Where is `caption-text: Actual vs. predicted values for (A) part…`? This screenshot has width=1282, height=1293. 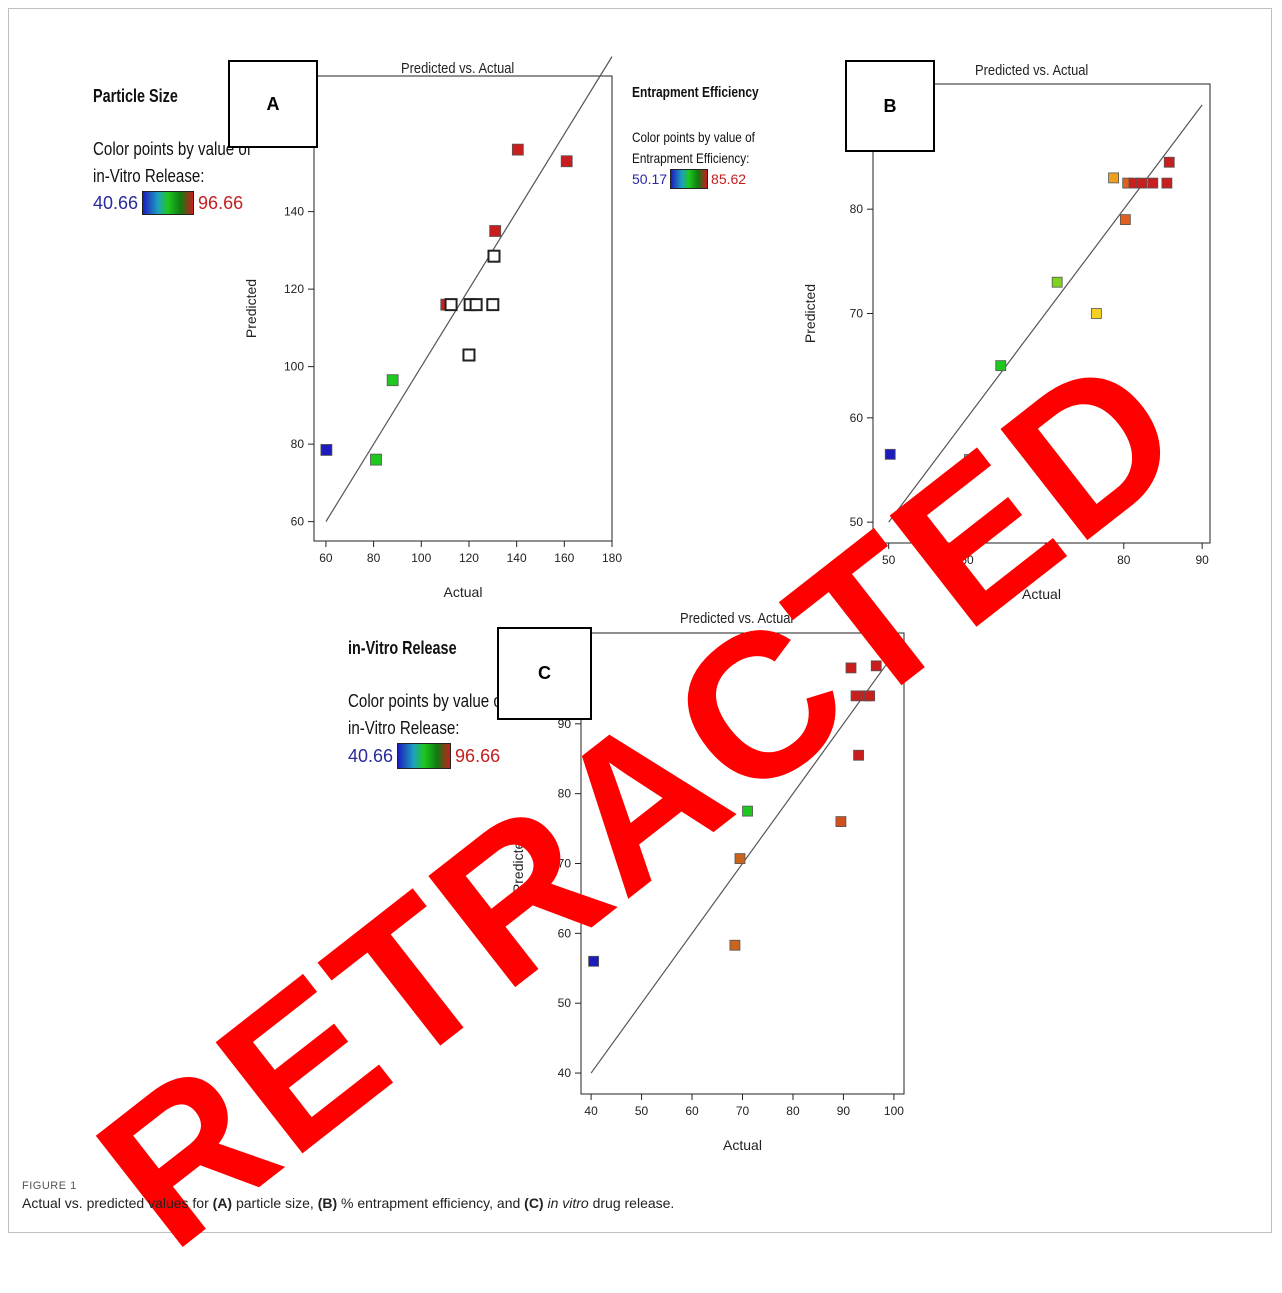
caption-text: Actual vs. predicted values for (A) part… is located at coordinates (348, 1203).